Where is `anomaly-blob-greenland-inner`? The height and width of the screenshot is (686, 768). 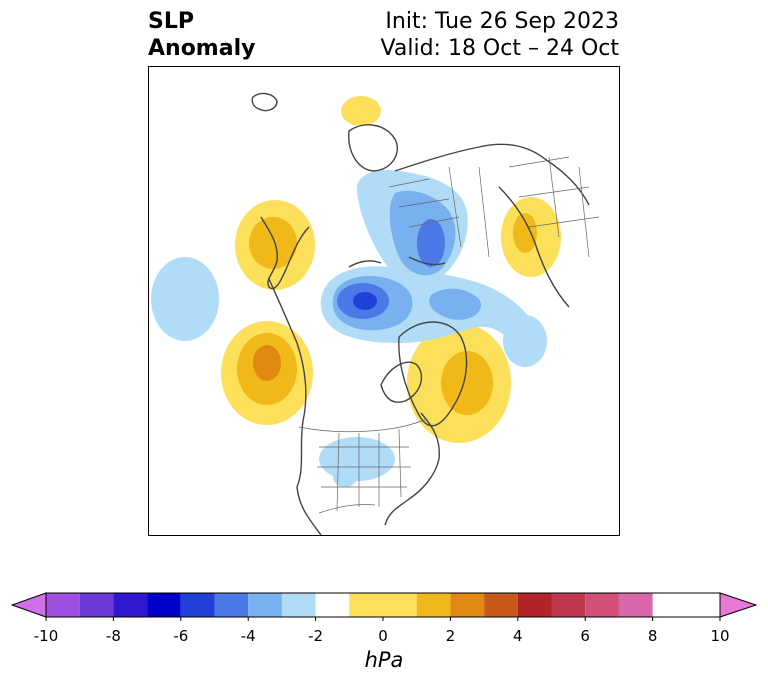 anomaly-blob-greenland-inner is located at coordinates (467, 383).